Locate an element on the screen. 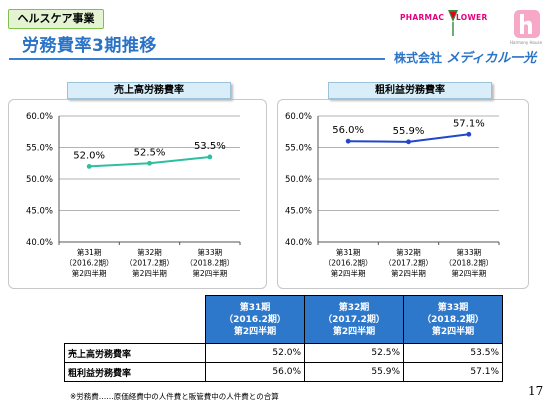  company-name: 株式会社 メディカル一光 is located at coordinates (465, 56).